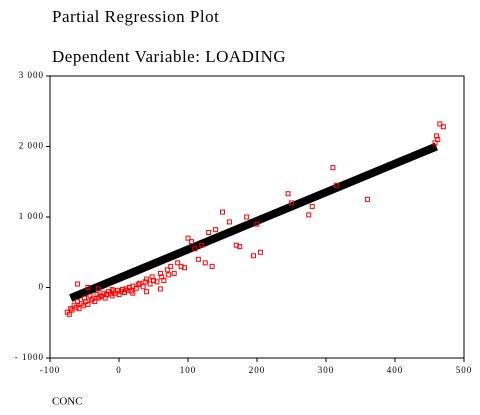 The height and width of the screenshot is (415, 480). Describe the element at coordinates (257, 370) in the screenshot. I see `x-tick-label: 200` at that location.